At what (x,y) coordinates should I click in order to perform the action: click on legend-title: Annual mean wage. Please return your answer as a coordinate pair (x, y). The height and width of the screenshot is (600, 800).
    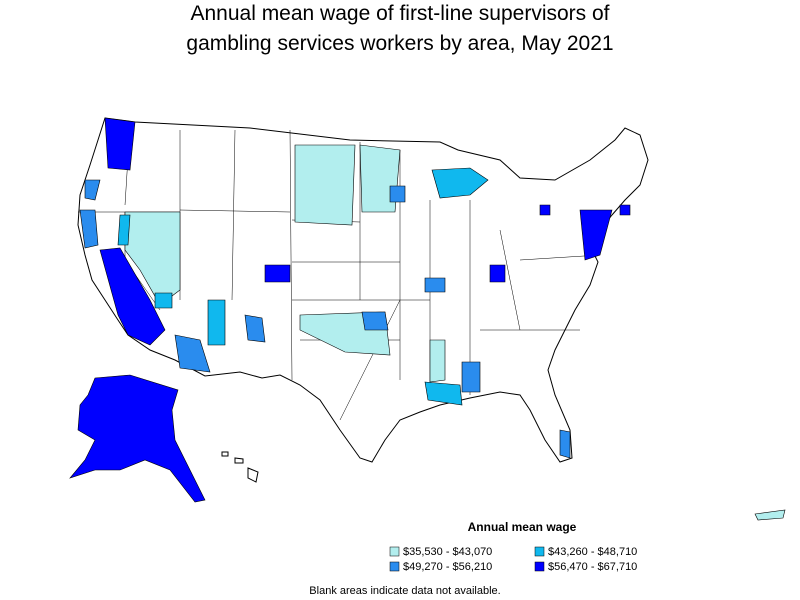
    Looking at the image, I should click on (522, 527).